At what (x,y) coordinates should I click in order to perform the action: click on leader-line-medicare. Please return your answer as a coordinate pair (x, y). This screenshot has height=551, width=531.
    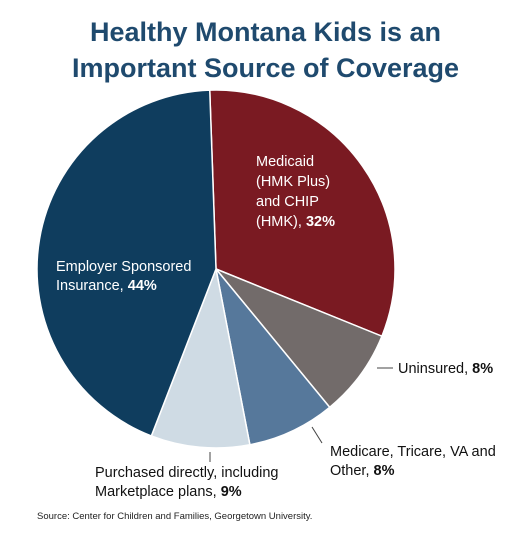
    Looking at the image, I should click on (317, 435).